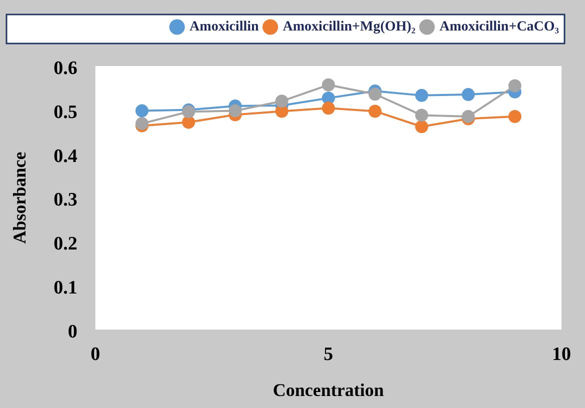 The width and height of the screenshot is (585, 408). I want to click on x-axis-title: Concentration, so click(328, 390).